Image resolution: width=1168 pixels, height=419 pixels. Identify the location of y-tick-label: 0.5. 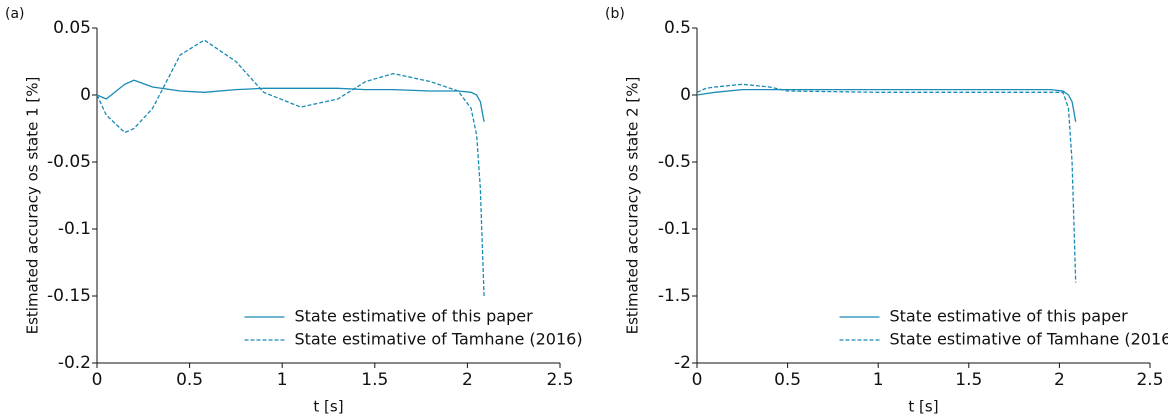
(677, 28).